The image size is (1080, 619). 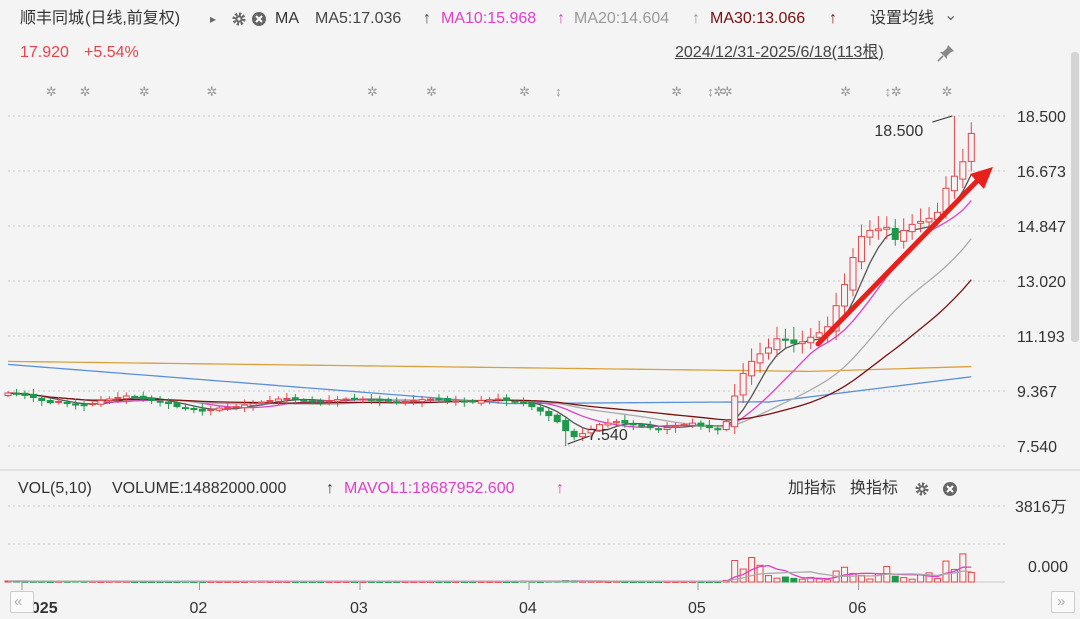 I want to click on add-indicator-button: 加指标, so click(x=812, y=488).